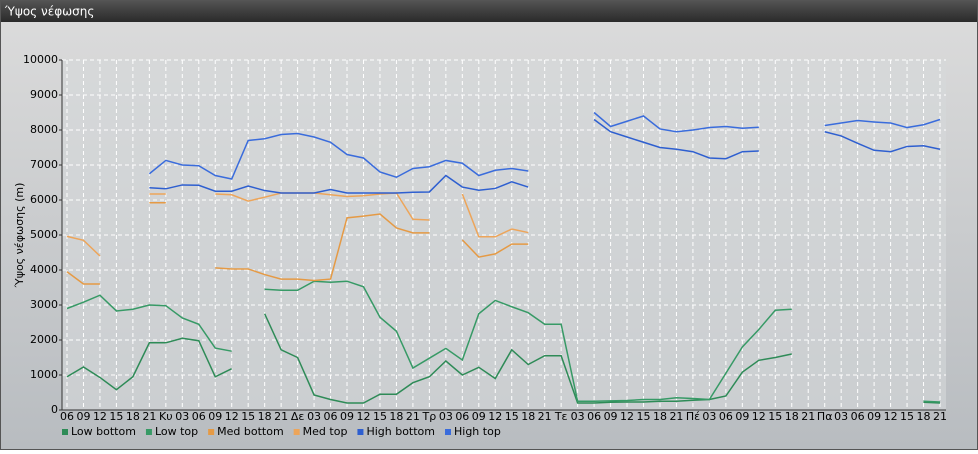  I want to click on legend-label: Low top, so click(176, 431).